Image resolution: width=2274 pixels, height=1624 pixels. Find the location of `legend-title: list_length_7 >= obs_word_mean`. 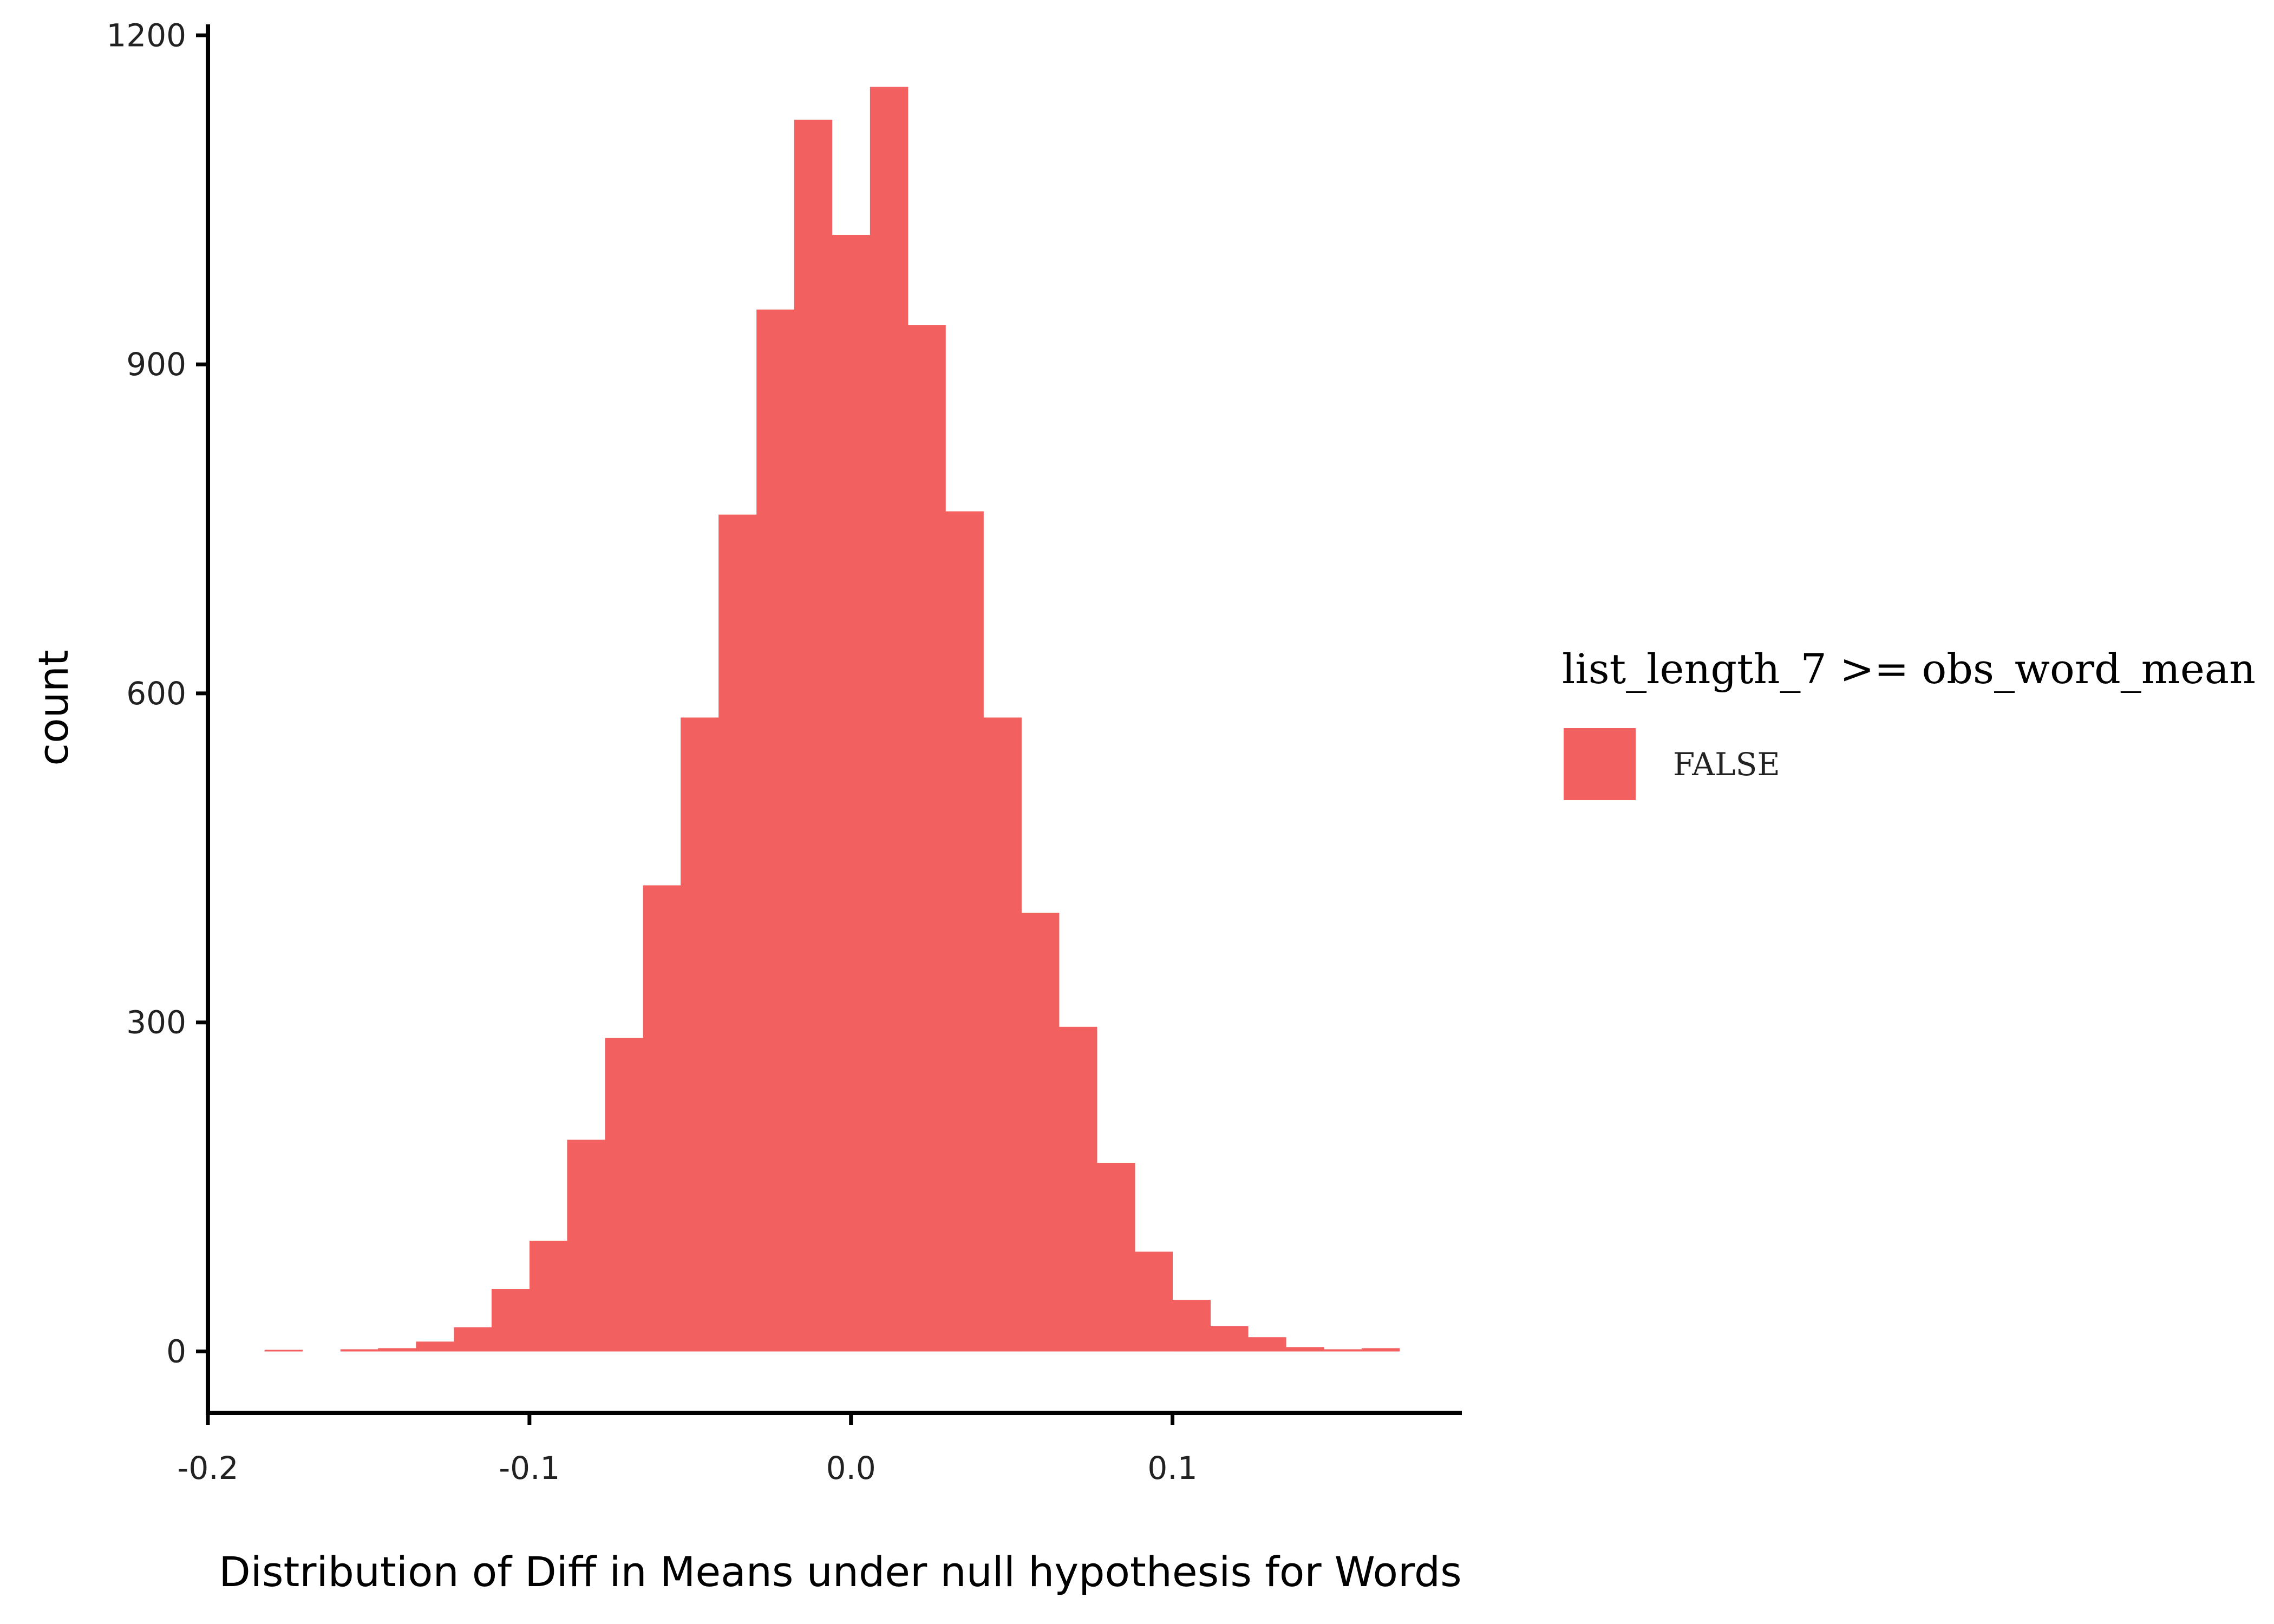

legend-title: list_length_7 >= obs_word_mean is located at coordinates (1909, 669).